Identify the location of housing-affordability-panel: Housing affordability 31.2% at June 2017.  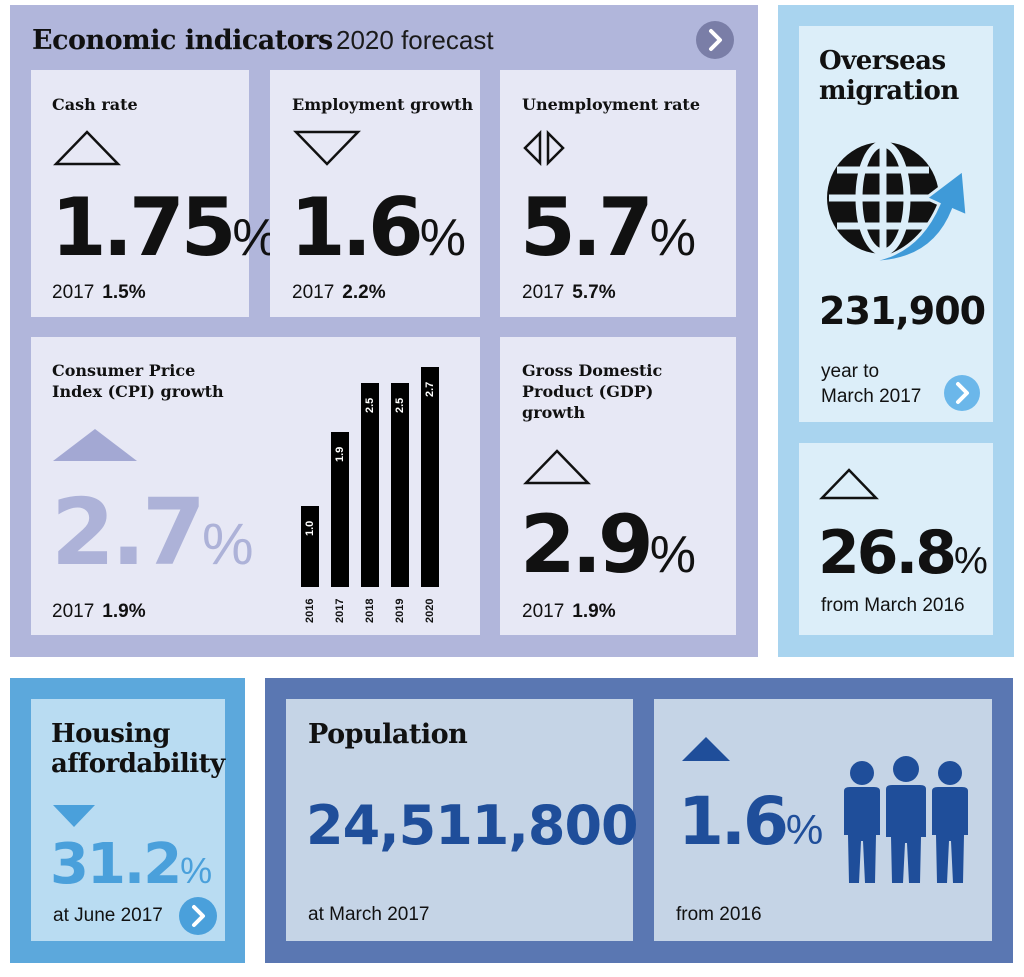
(127, 820).